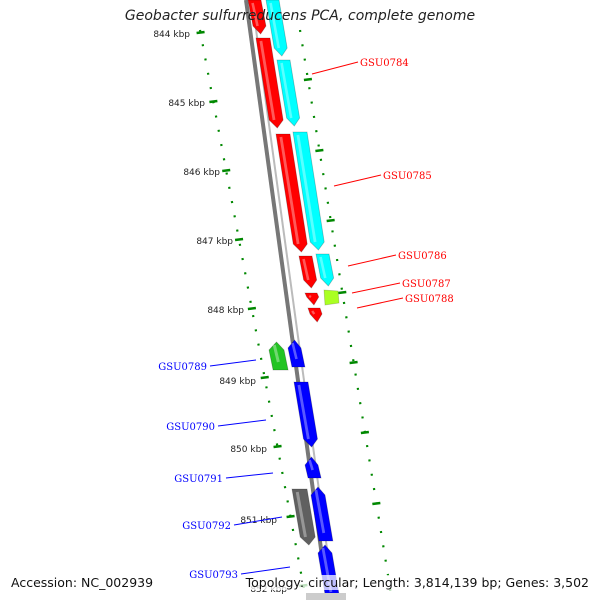 Image resolution: width=600 pixels, height=605 pixels. I want to click on gene-label-gsu0790: GSU0790, so click(190, 427).